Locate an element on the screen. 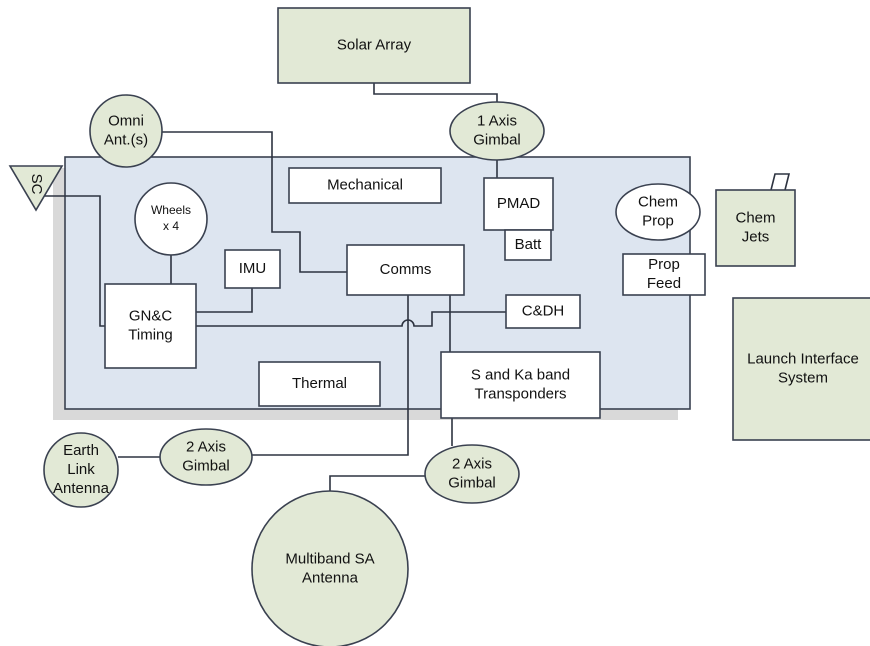 The height and width of the screenshot is (646, 870). node-label: Feed is located at coordinates (664, 283).